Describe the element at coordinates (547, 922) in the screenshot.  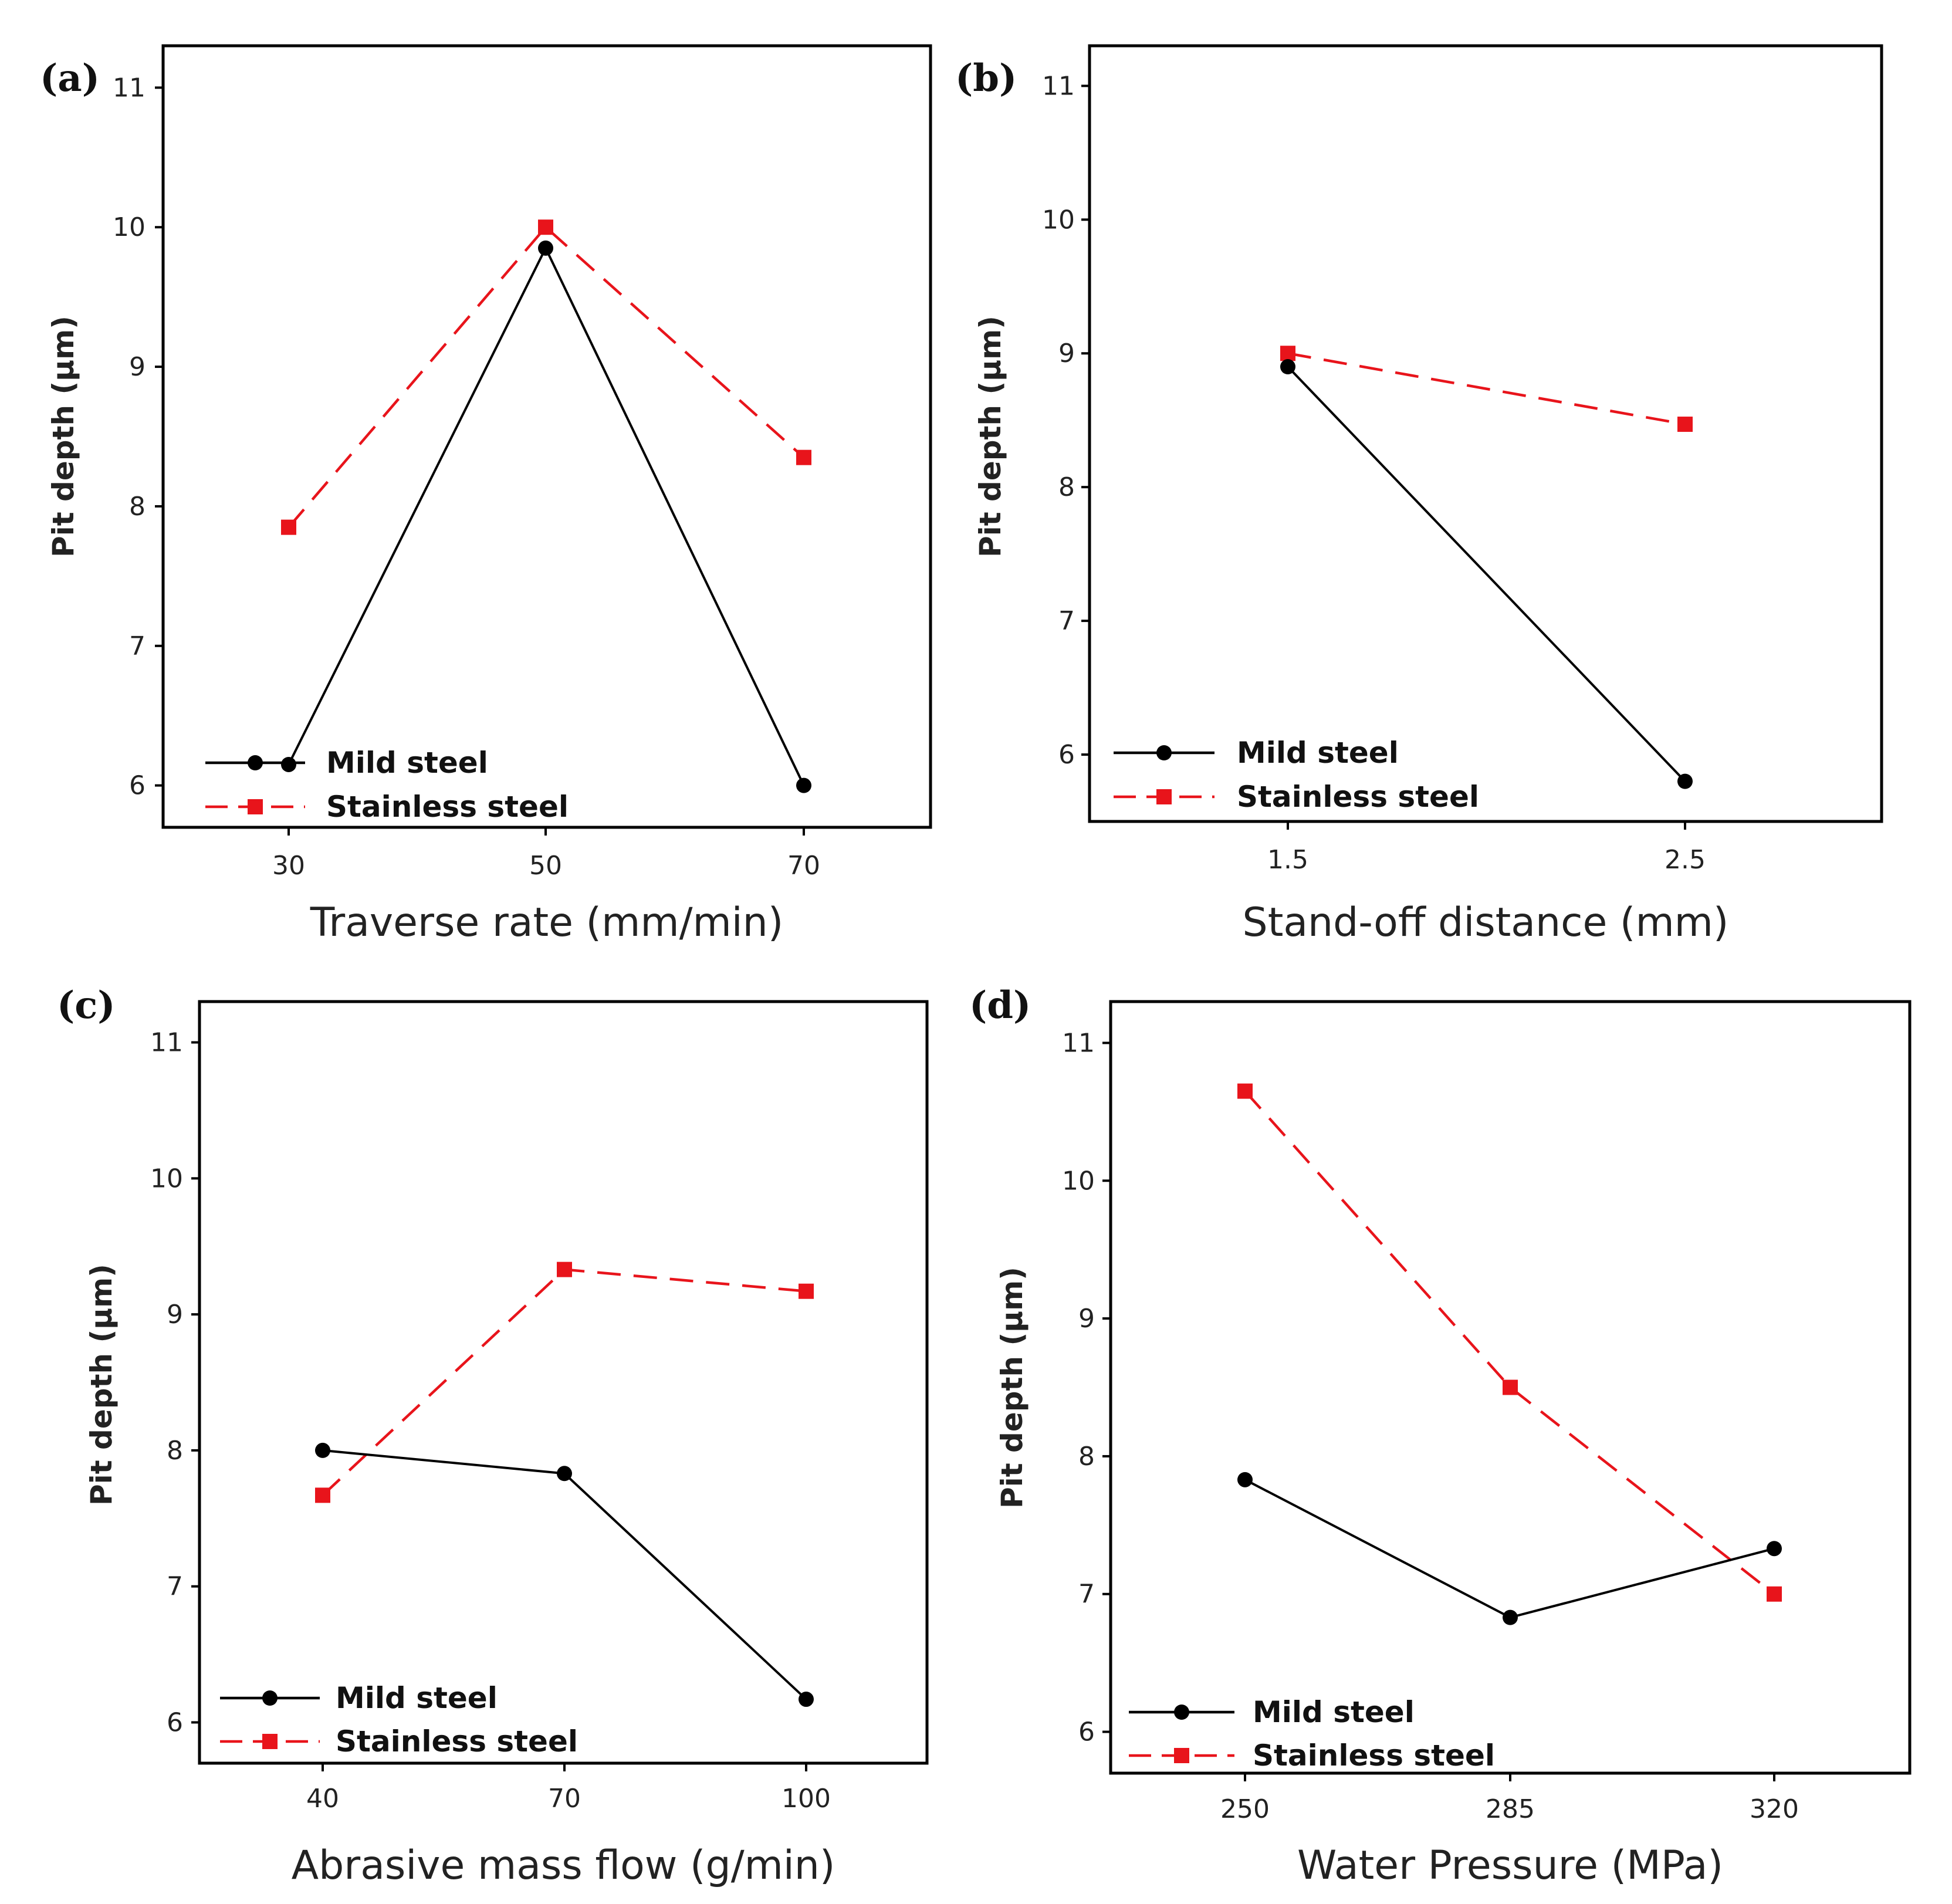
I see `x-axis-title: Traverse rate (mm/min)` at that location.